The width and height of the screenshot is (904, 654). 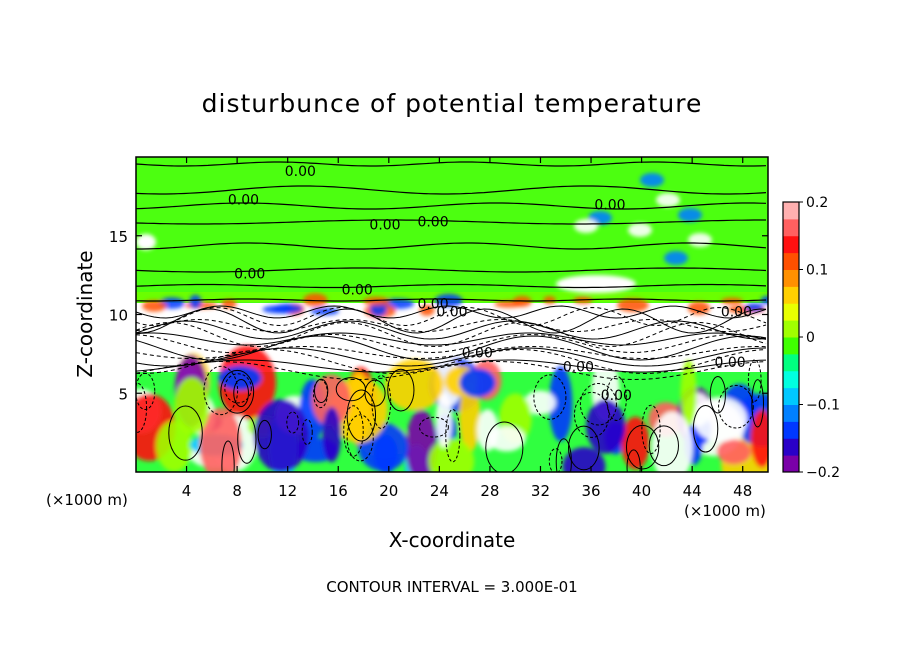 I want to click on colorbar-tick-label: −0.1, so click(x=823, y=406).